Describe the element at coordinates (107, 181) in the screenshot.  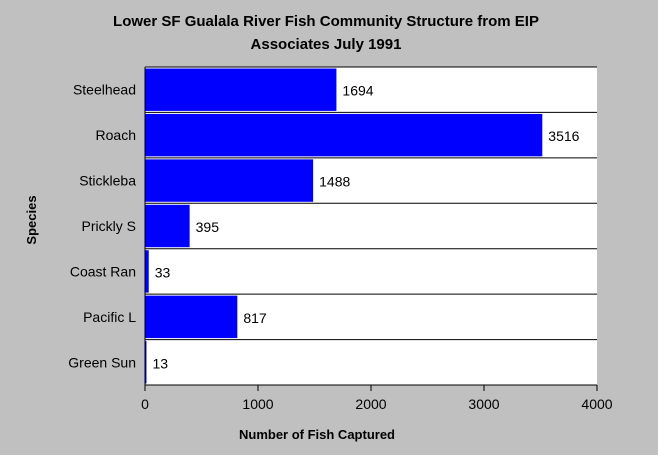
I see `category-label: Stickleba` at that location.